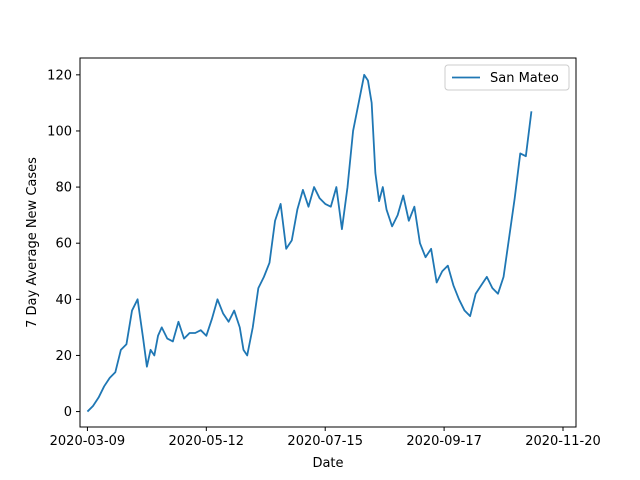 The width and height of the screenshot is (640, 480). What do you see at coordinates (207, 441) in the screenshot?
I see `x-tick-label: 2020-05-12` at bounding box center [207, 441].